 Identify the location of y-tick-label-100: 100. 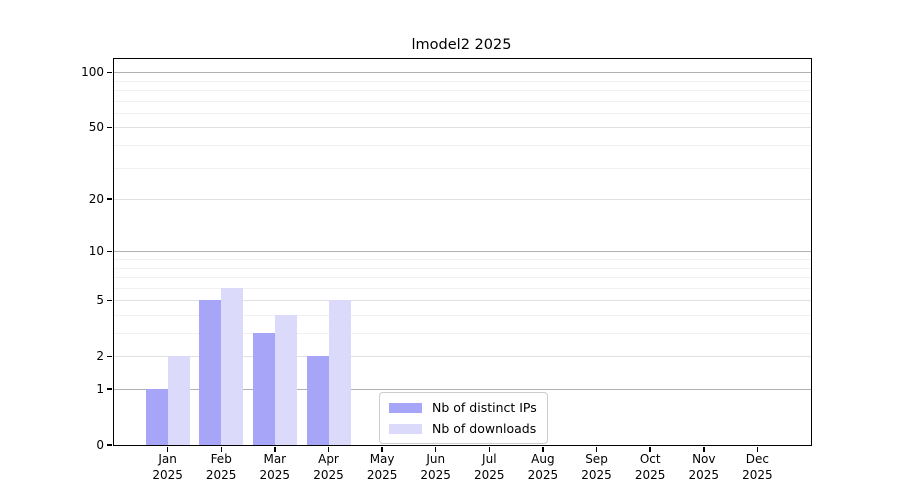
(92, 72).